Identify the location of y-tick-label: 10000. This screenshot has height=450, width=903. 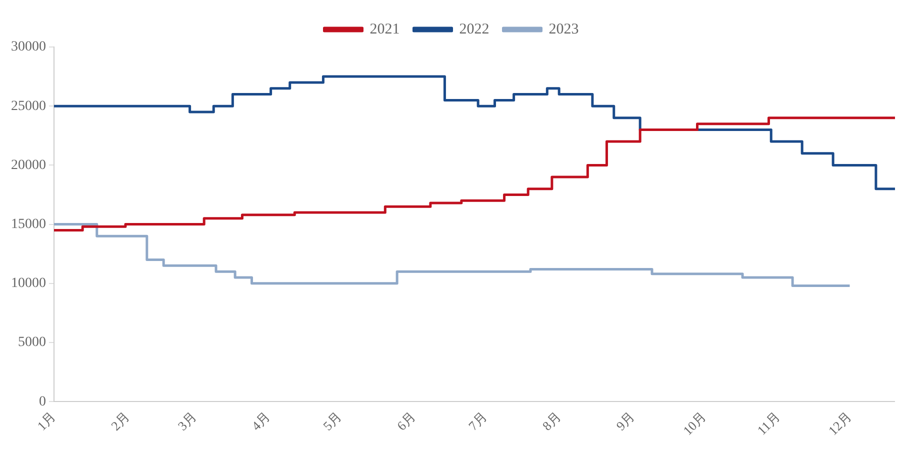
(28, 284).